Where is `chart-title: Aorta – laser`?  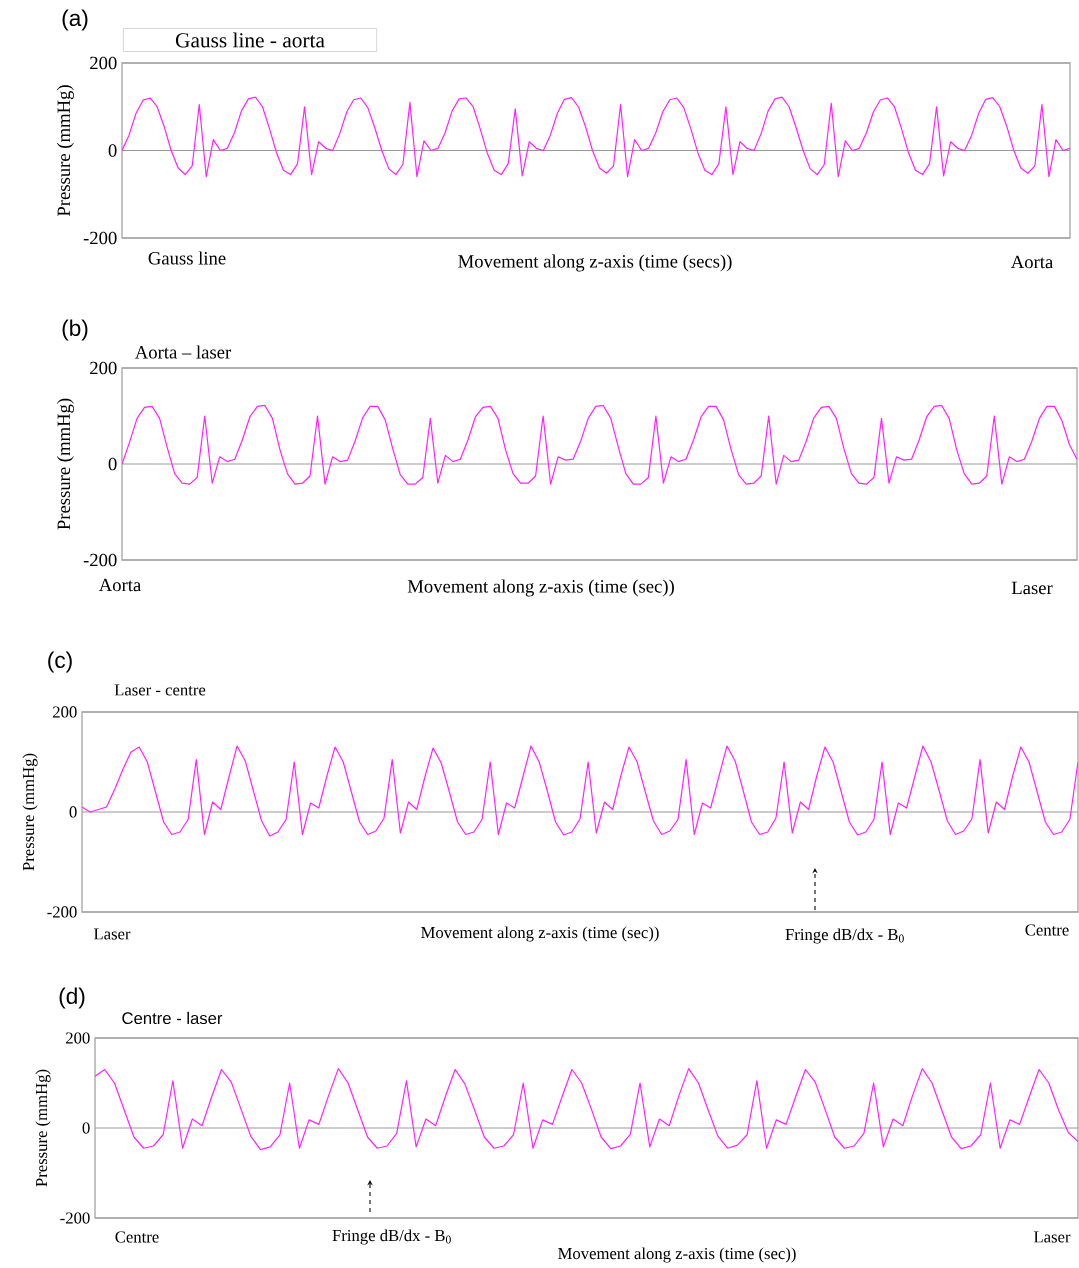
chart-title: Aorta – laser is located at coordinates (183, 352).